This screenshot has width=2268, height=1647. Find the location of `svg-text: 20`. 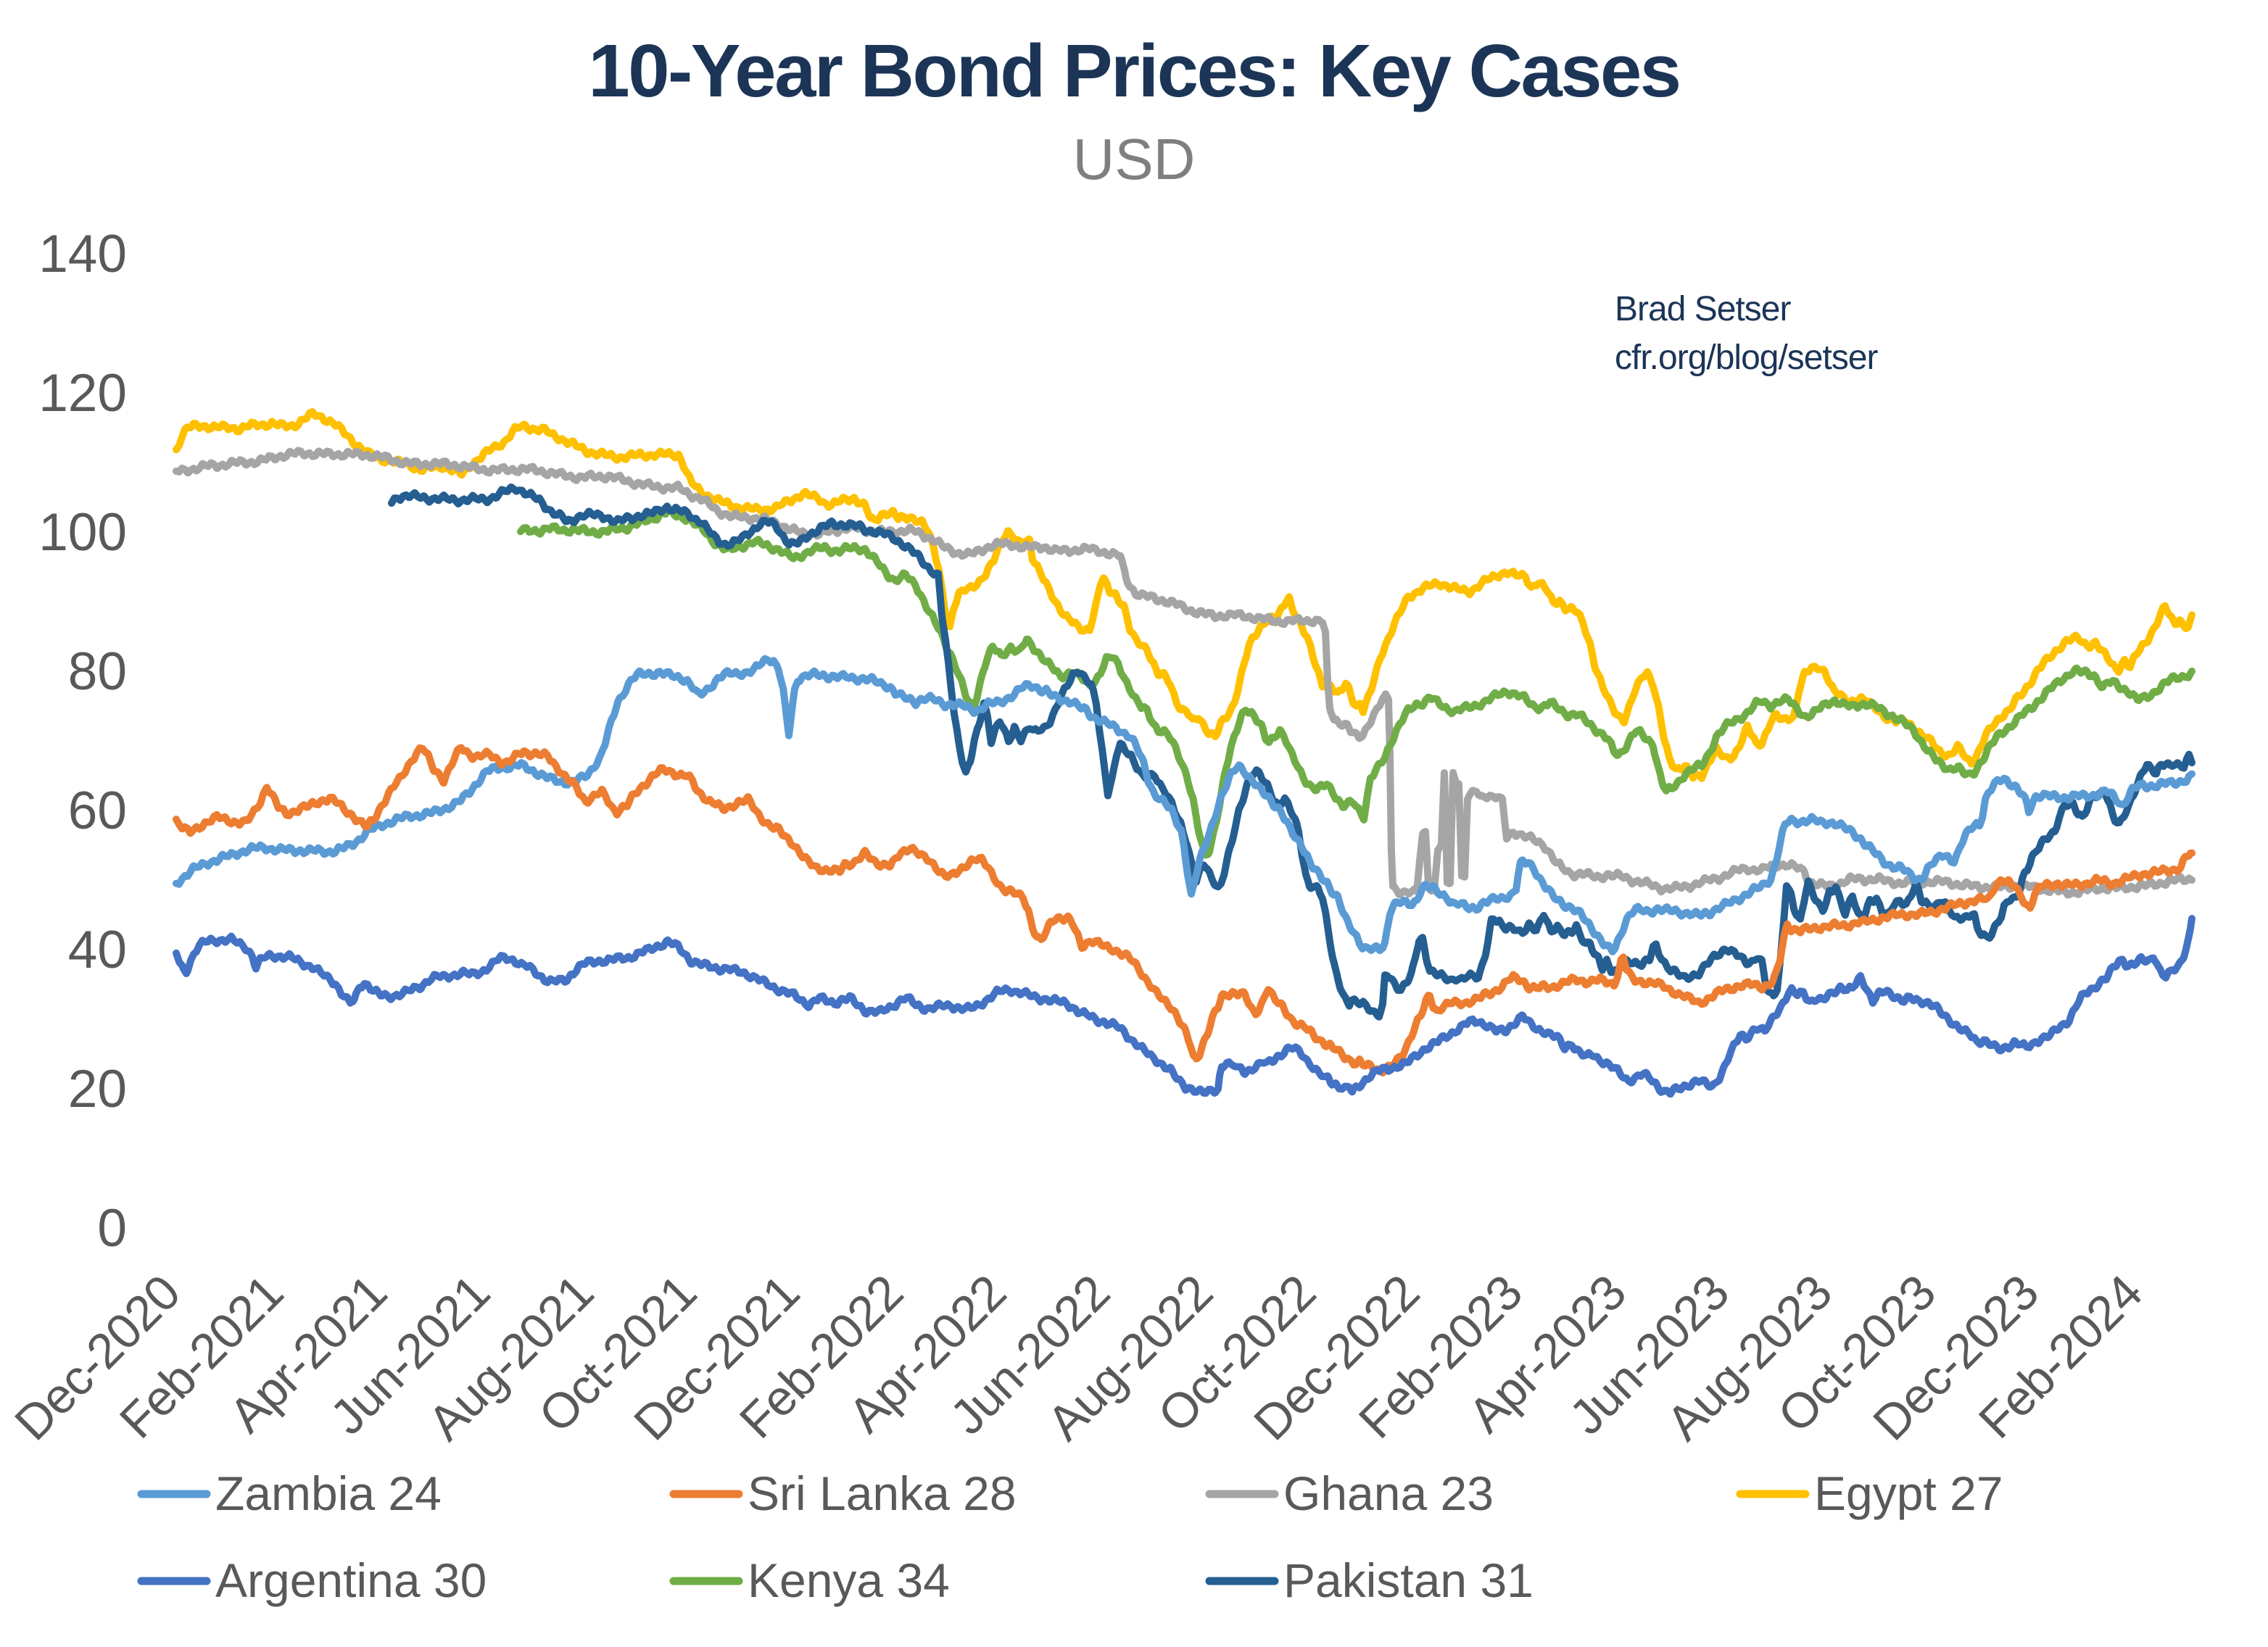

svg-text: 20 is located at coordinates (97, 1089).